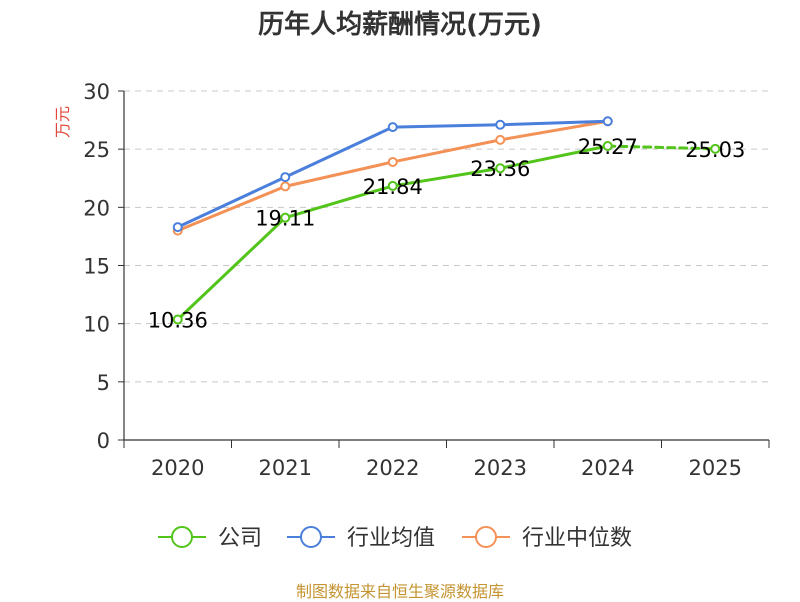 The width and height of the screenshot is (800, 602). What do you see at coordinates (177, 468) in the screenshot?
I see `x-tick-label: 2020` at bounding box center [177, 468].